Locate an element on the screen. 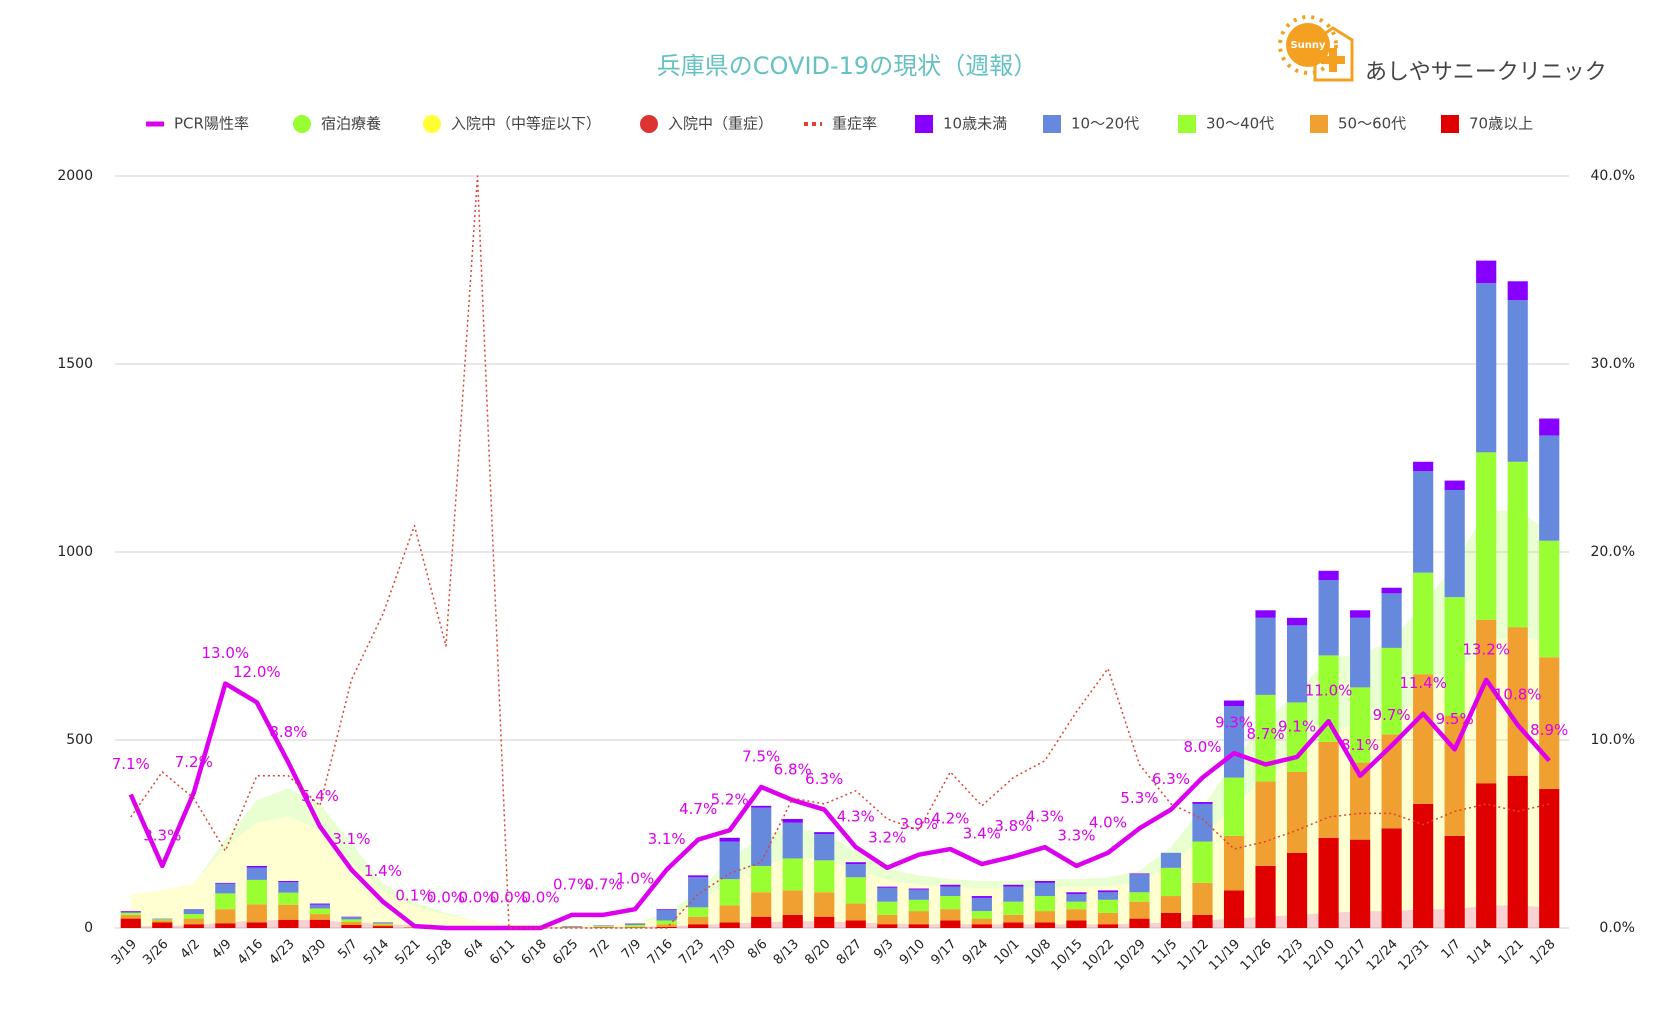  x-tick-label: 9/3 is located at coordinates (883, 949).